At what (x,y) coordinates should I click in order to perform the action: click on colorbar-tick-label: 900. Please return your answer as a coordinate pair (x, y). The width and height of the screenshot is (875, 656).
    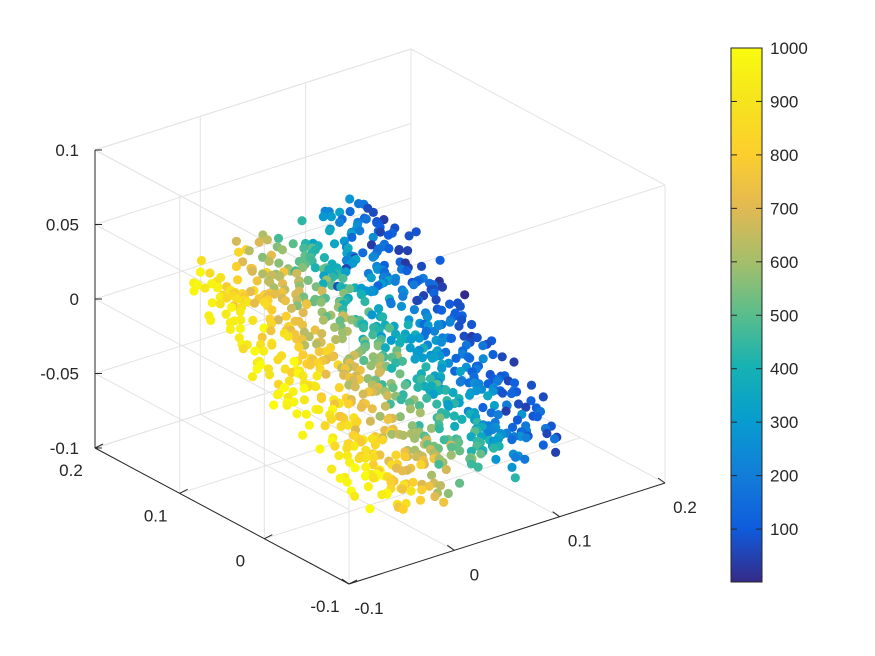
    Looking at the image, I should click on (784, 101).